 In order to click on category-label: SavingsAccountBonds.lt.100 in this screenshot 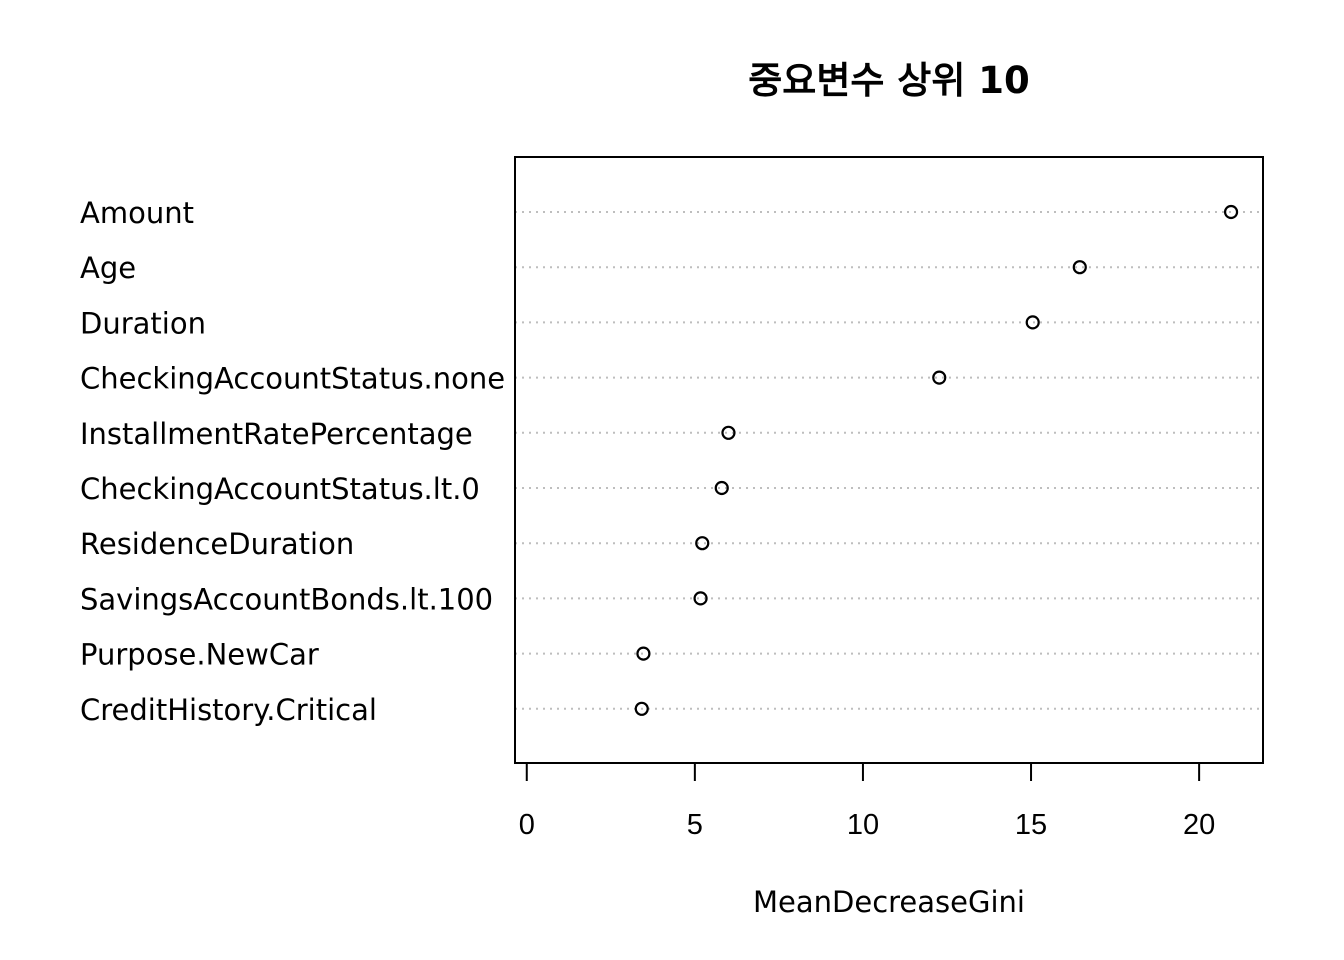, I will do `click(286, 599)`.